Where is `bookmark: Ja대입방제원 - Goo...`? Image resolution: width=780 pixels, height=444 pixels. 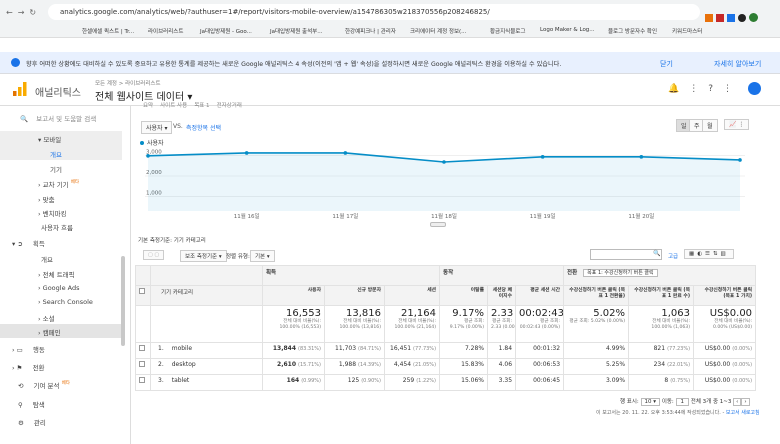 bookmark: Ja대입방제원 - Goo... is located at coordinates (226, 32).